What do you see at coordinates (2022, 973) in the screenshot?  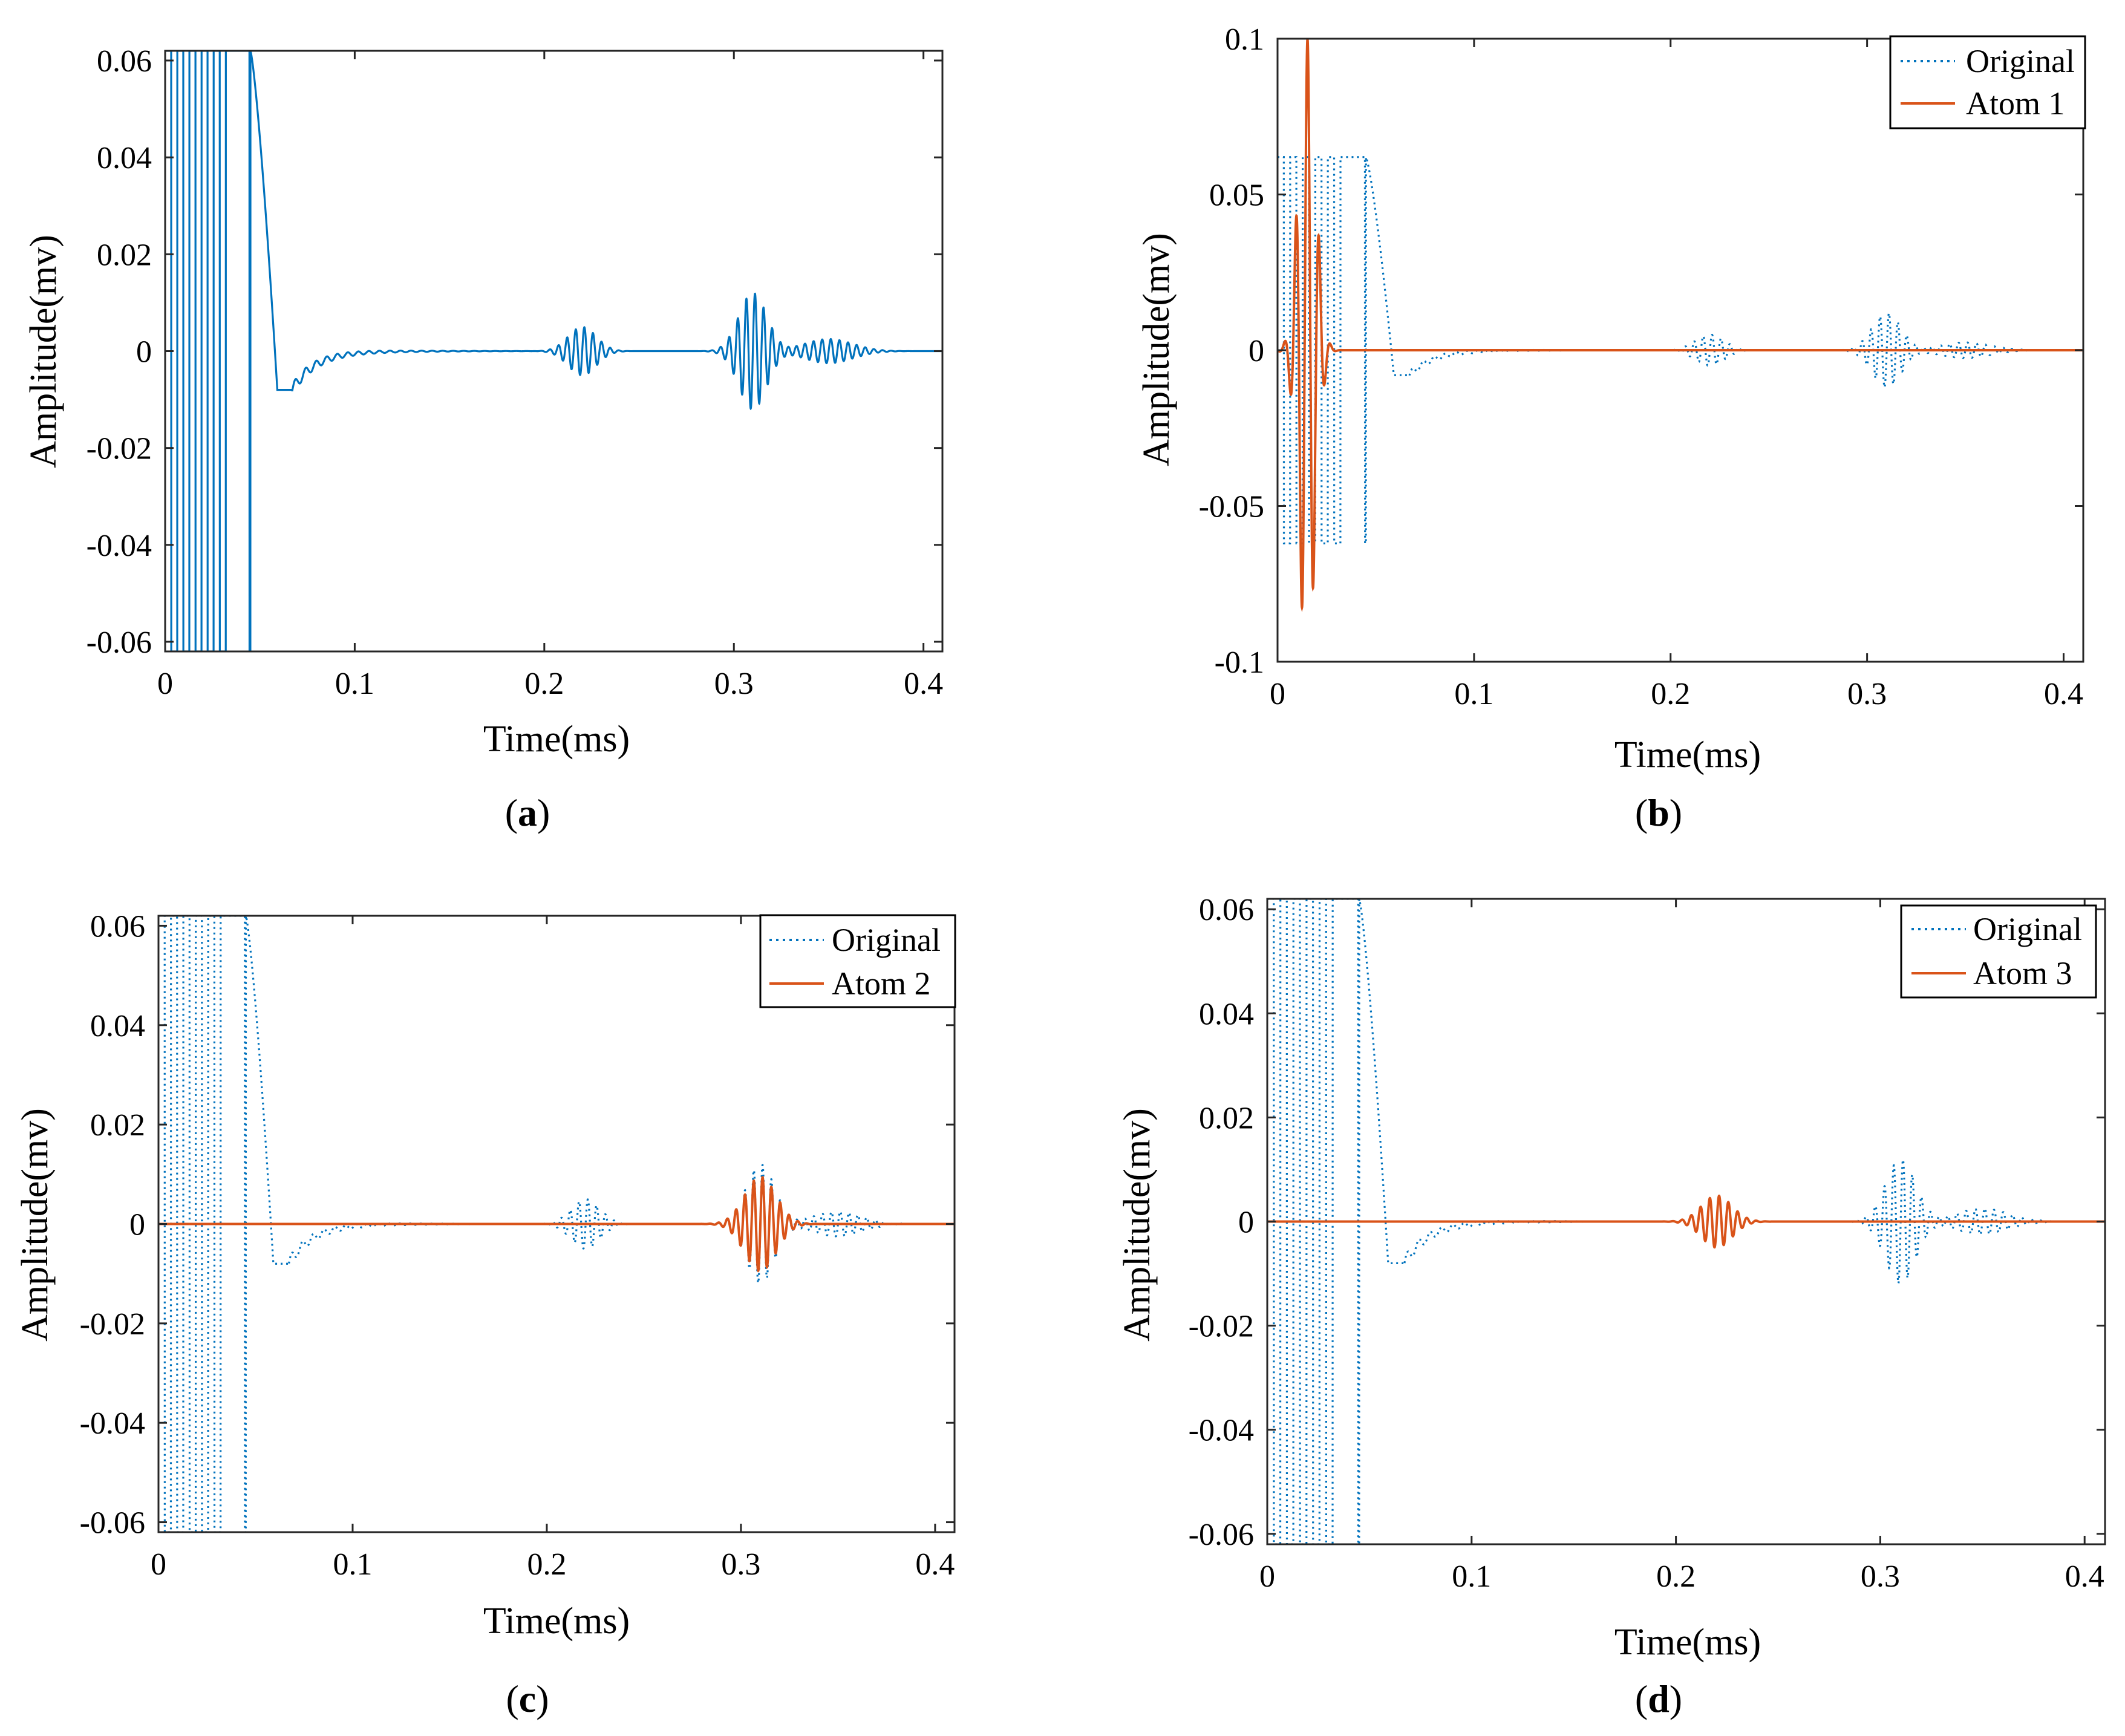 I see `legend-label-atom: Atom 3` at bounding box center [2022, 973].